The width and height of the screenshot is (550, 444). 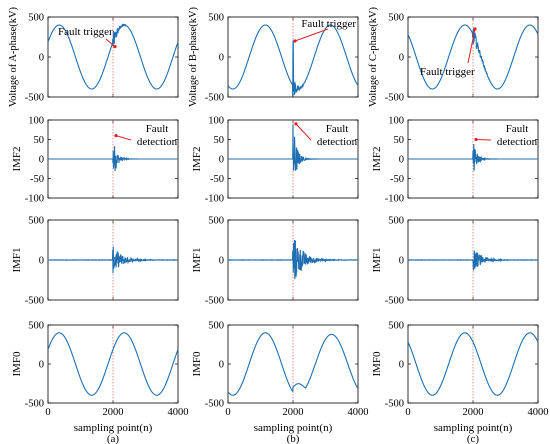 I want to click on series-line-imf1_c, so click(x=473, y=260).